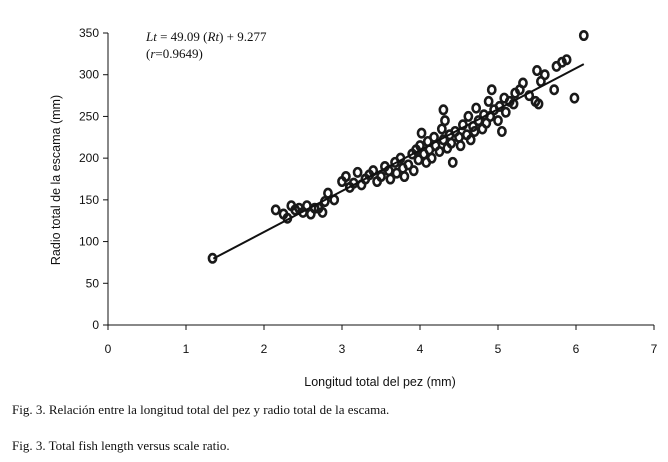 This screenshot has height=462, width=668. I want to click on equation-line-2: (r=0.9649), so click(174, 53).